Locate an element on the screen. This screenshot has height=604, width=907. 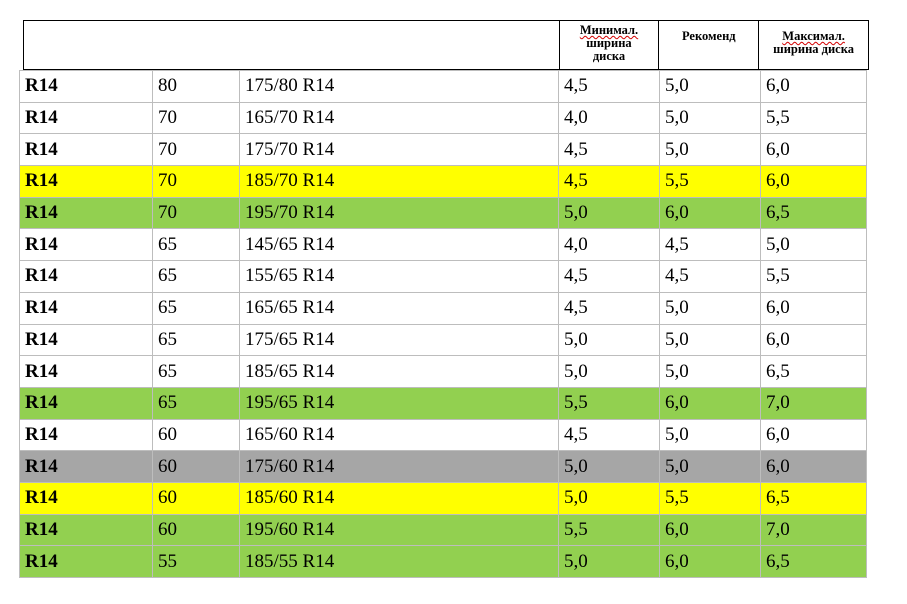
cell-tire-size: 185/70 R14 is located at coordinates (399, 181).